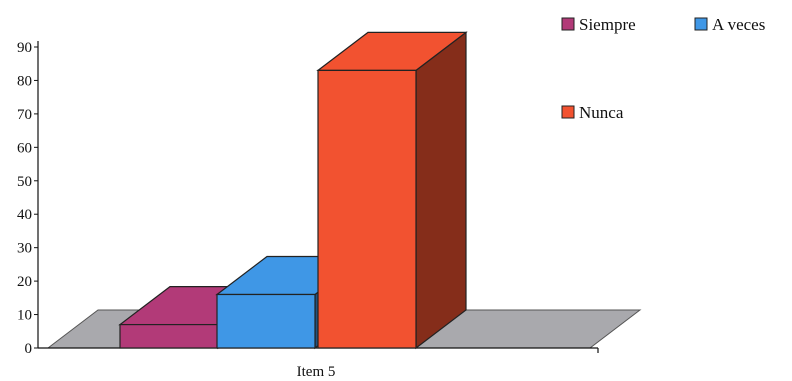 The height and width of the screenshot is (381, 792). What do you see at coordinates (601, 112) in the screenshot?
I see `legend-label: Nunca` at bounding box center [601, 112].